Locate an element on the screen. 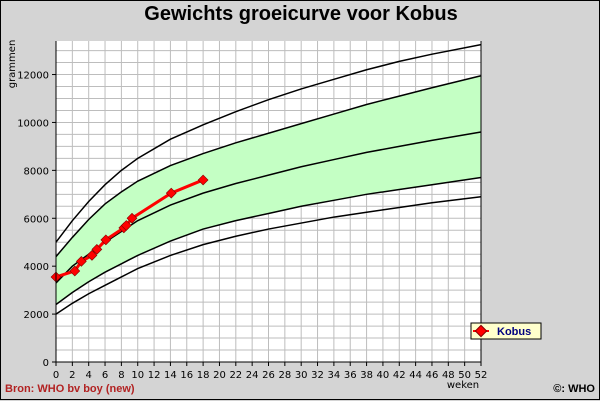  x-tick-label: 10 is located at coordinates (137, 375).